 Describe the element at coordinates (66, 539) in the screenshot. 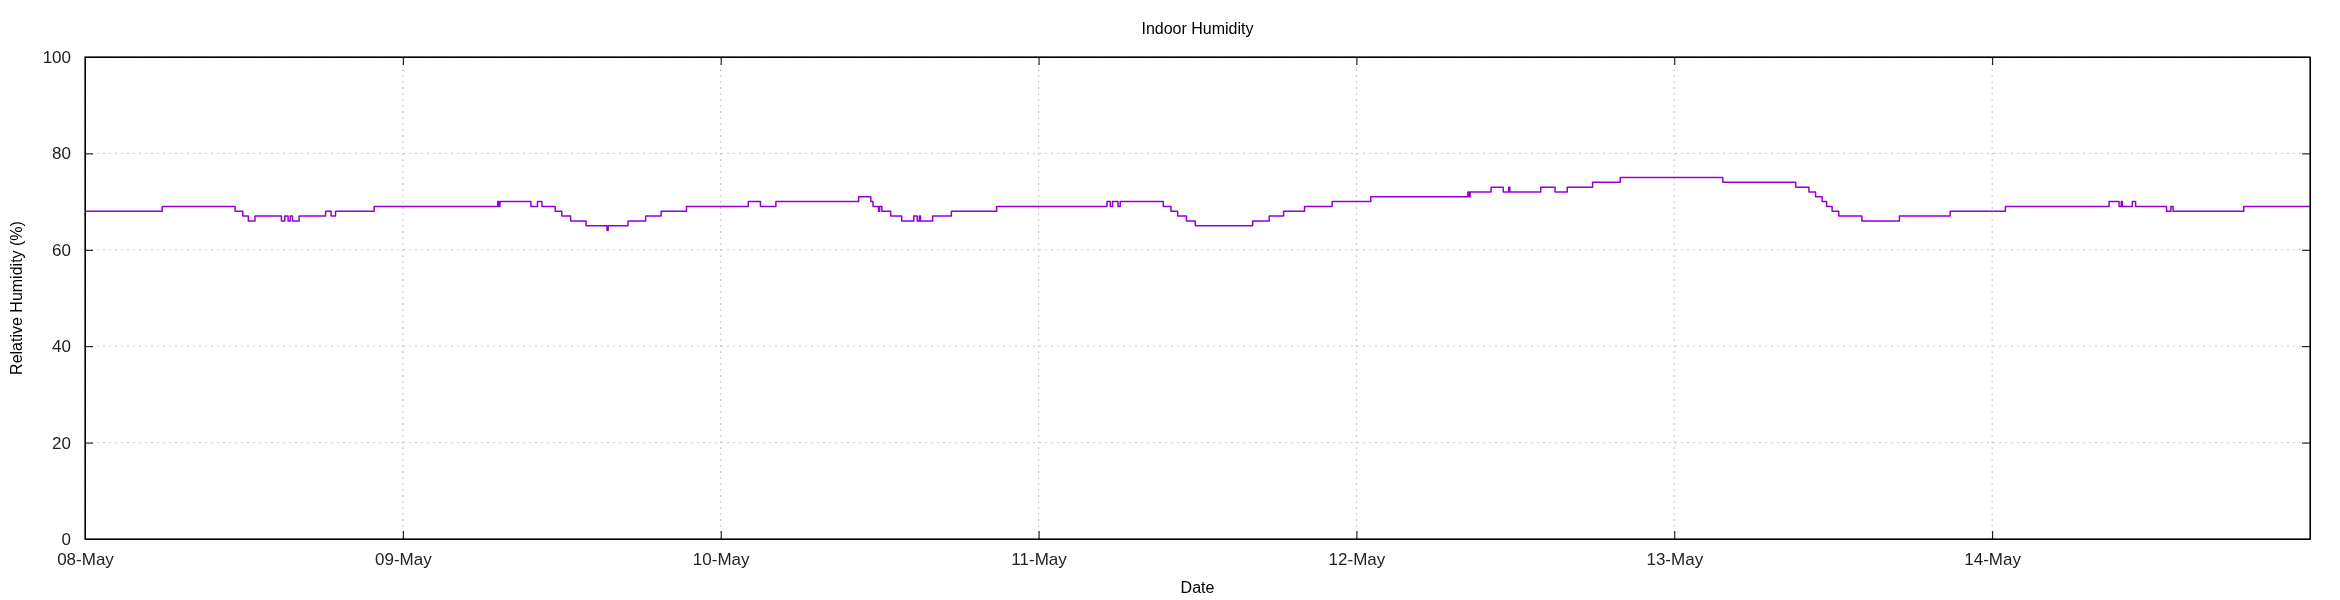

I see `y-tick-label: 0` at that location.